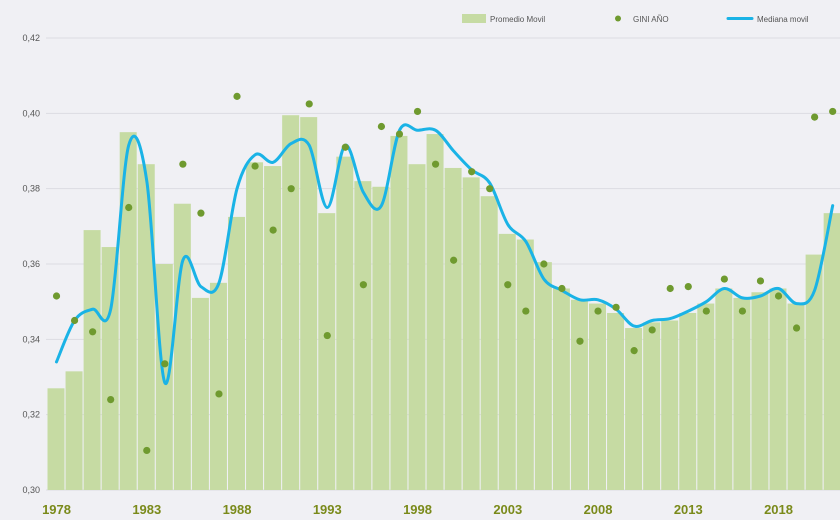 This screenshot has height=520, width=840. What do you see at coordinates (31, 38) in the screenshot?
I see `y-tick-label: 0,42` at bounding box center [31, 38].